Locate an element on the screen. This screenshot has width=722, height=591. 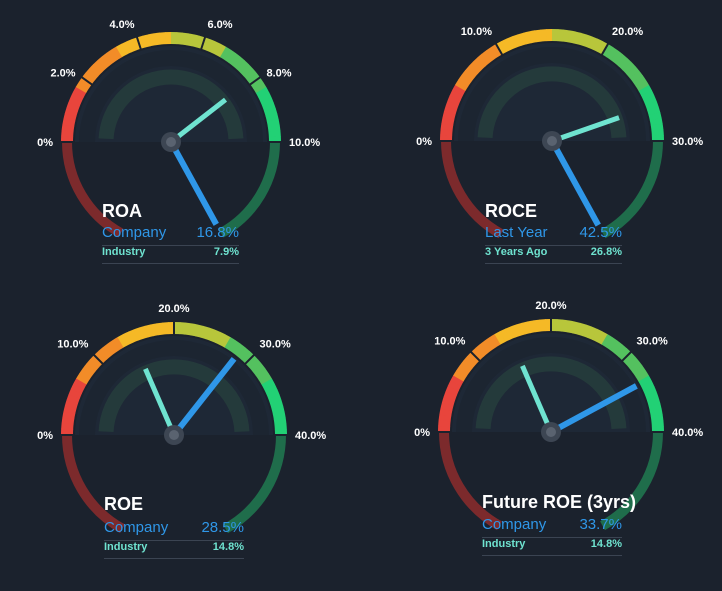
secondary-value-row: Industry 7.9% is located at coordinates (170, 255).